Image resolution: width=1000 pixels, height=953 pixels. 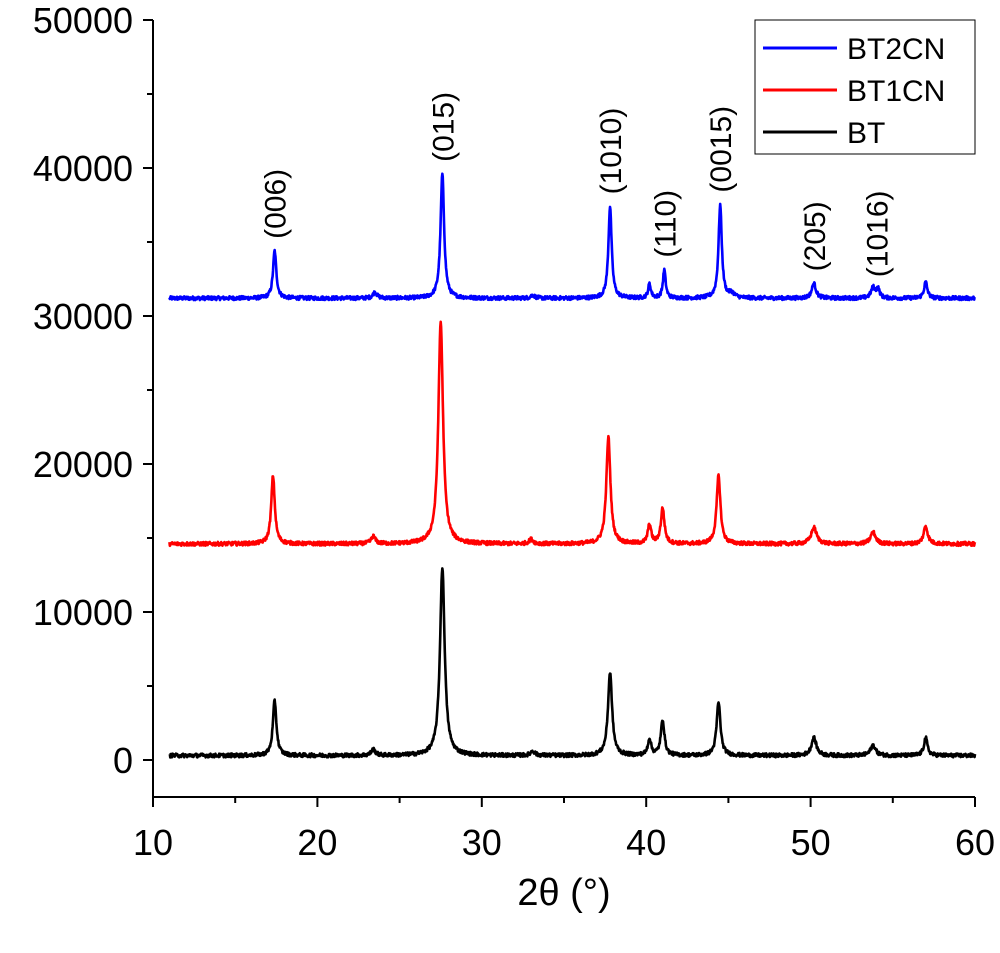 I want to click on x-tick-label: 20, so click(x=317, y=842).